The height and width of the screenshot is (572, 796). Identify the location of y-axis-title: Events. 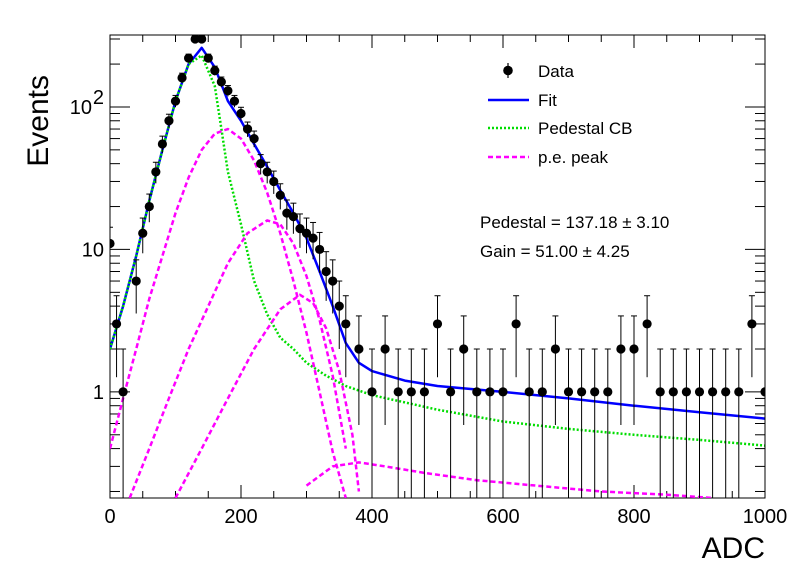
(38, 121).